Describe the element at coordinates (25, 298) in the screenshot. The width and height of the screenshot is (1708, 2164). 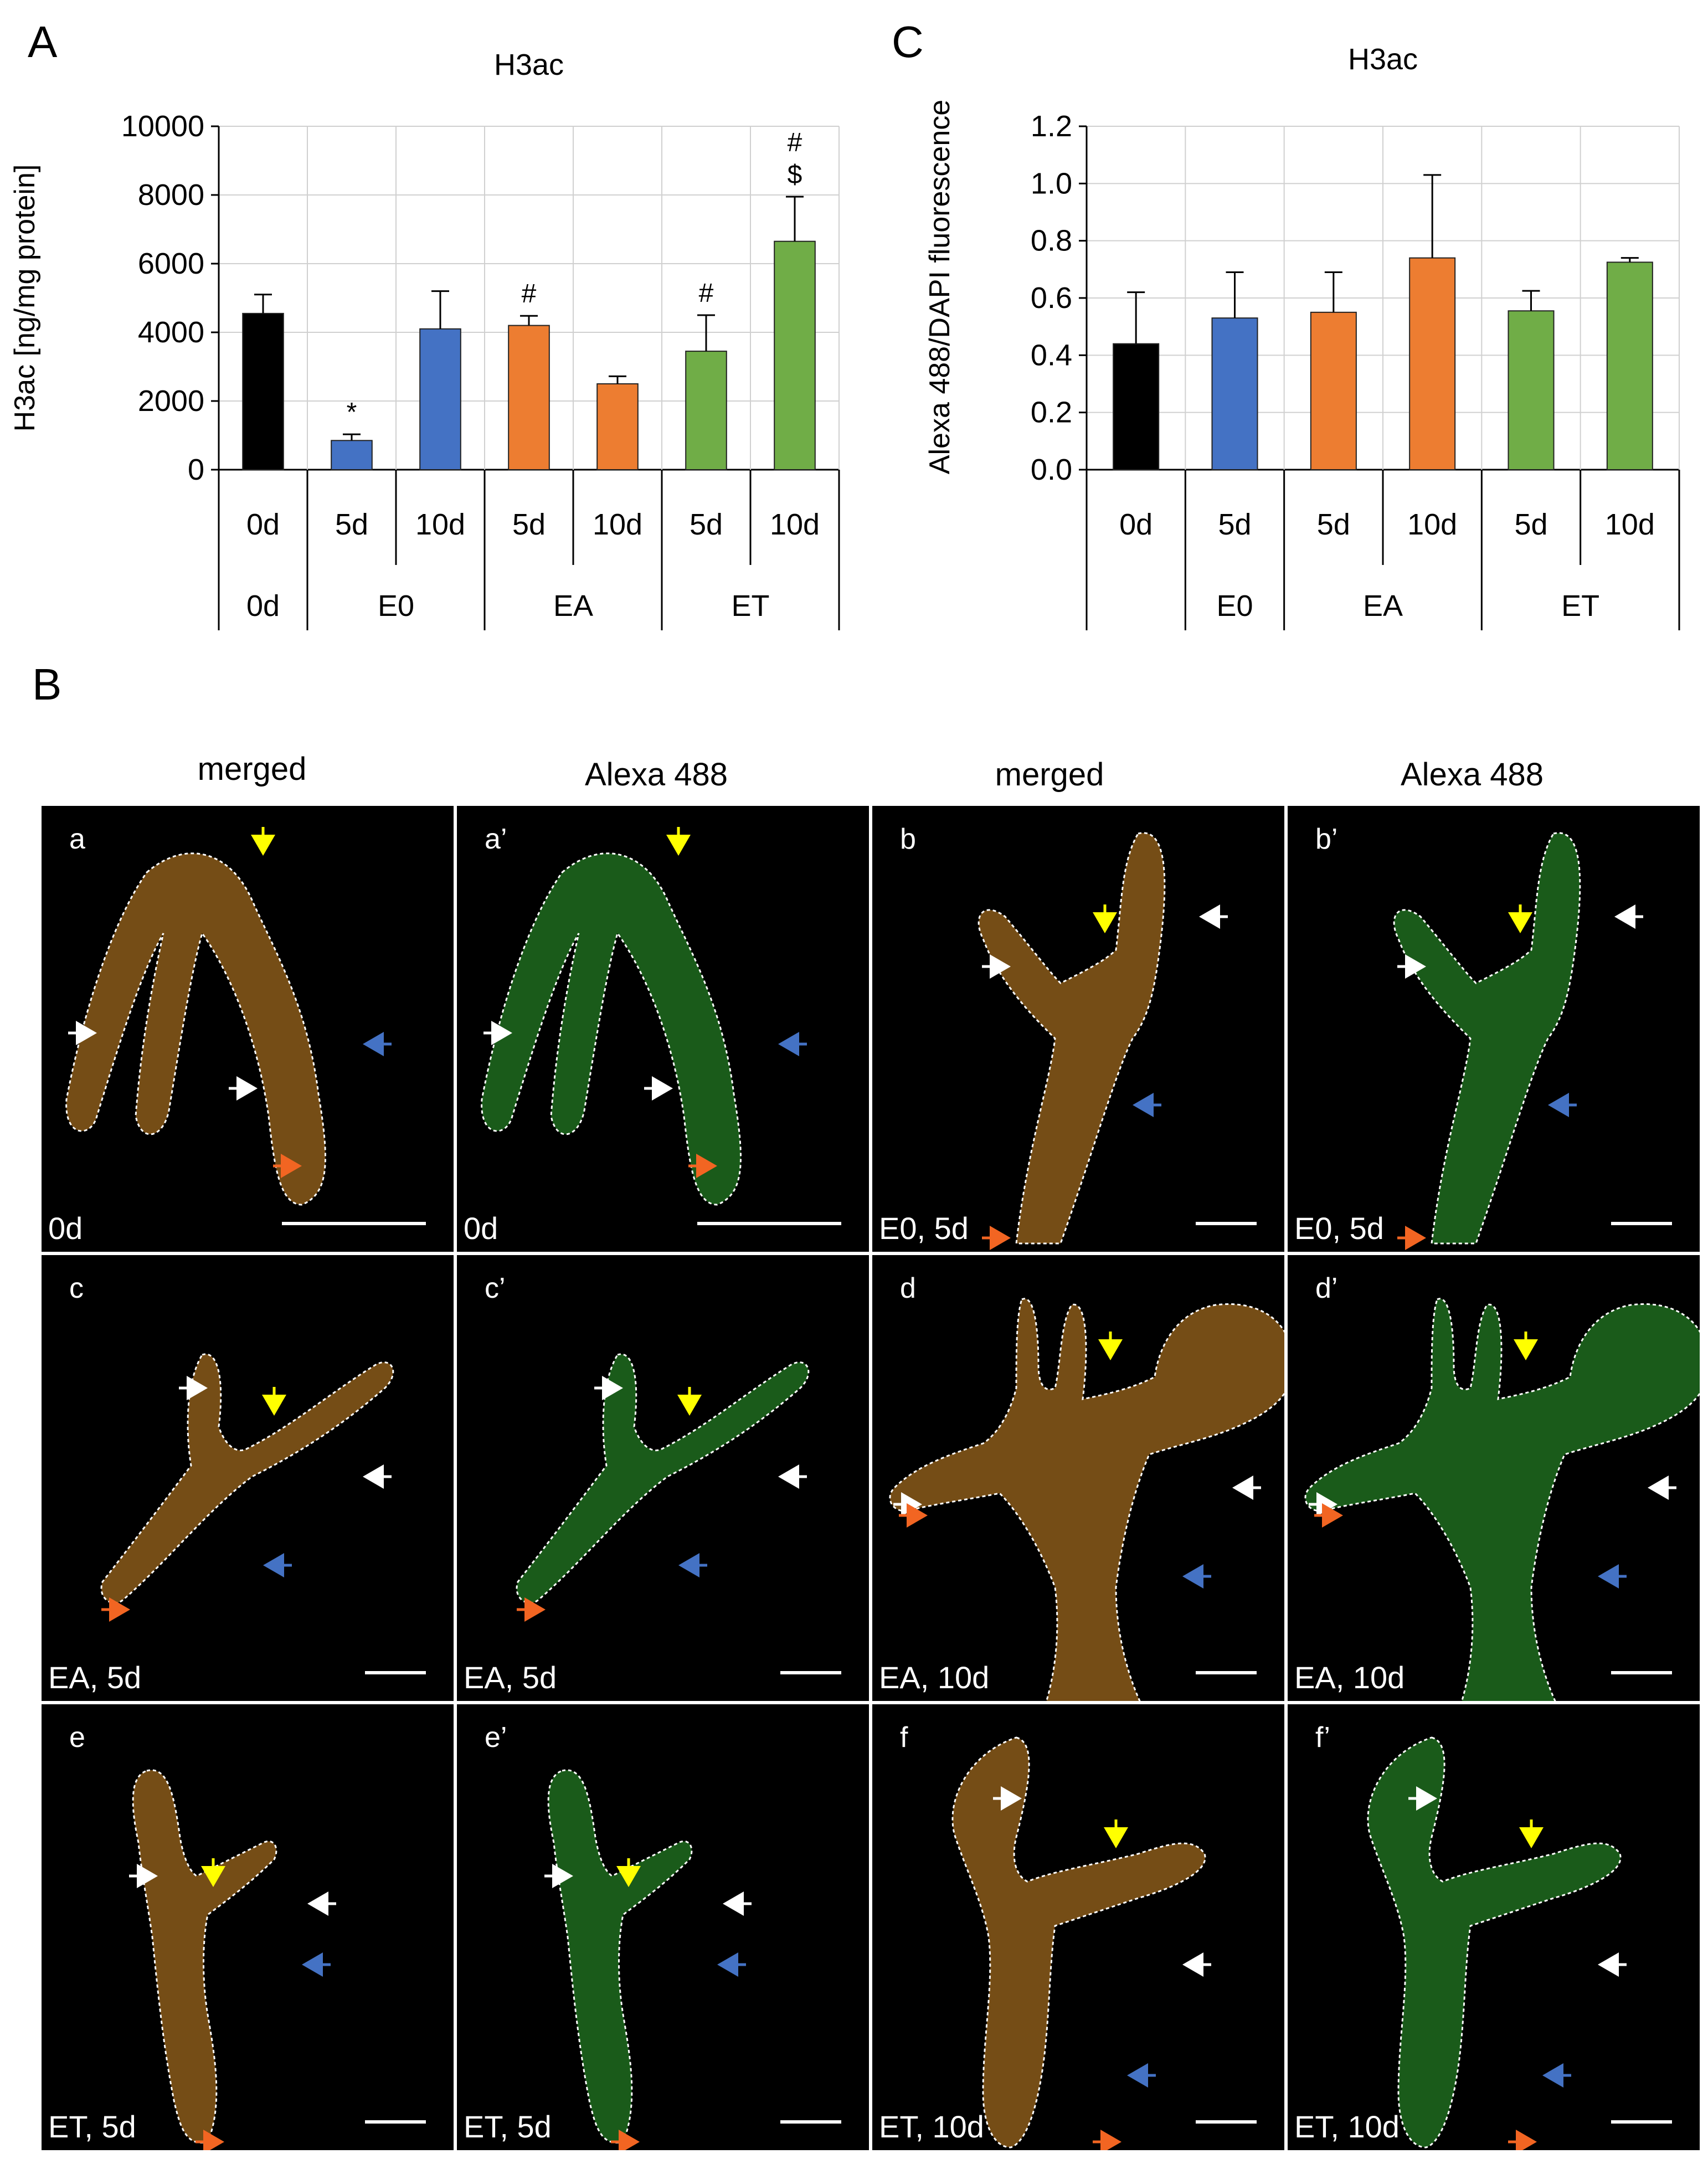
I see `y-axis-label: H3ac [ng/mg protein]` at that location.